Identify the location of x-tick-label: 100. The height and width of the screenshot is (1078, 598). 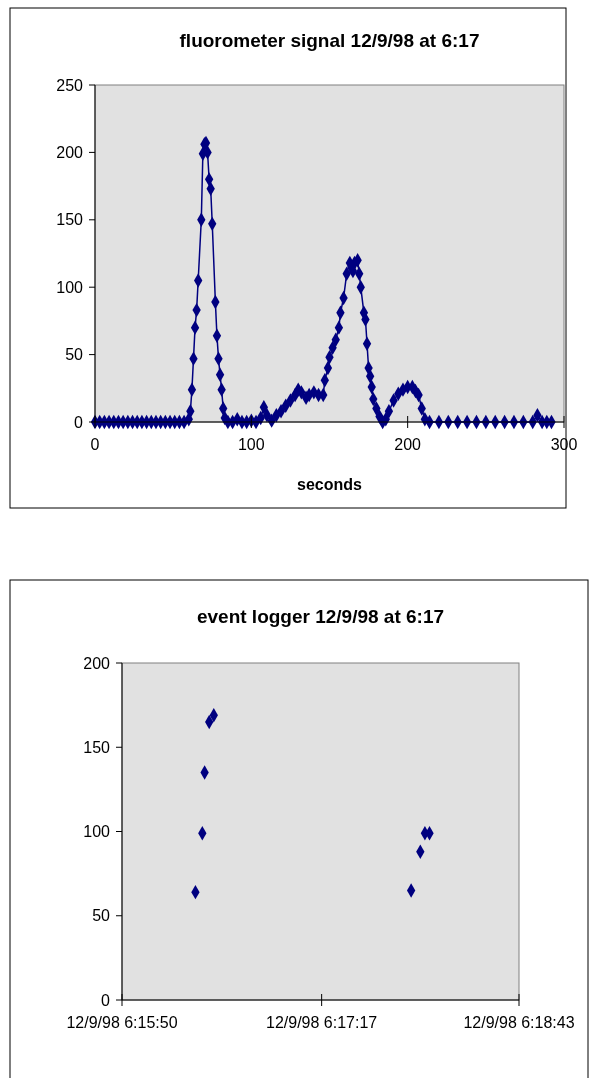
(251, 444).